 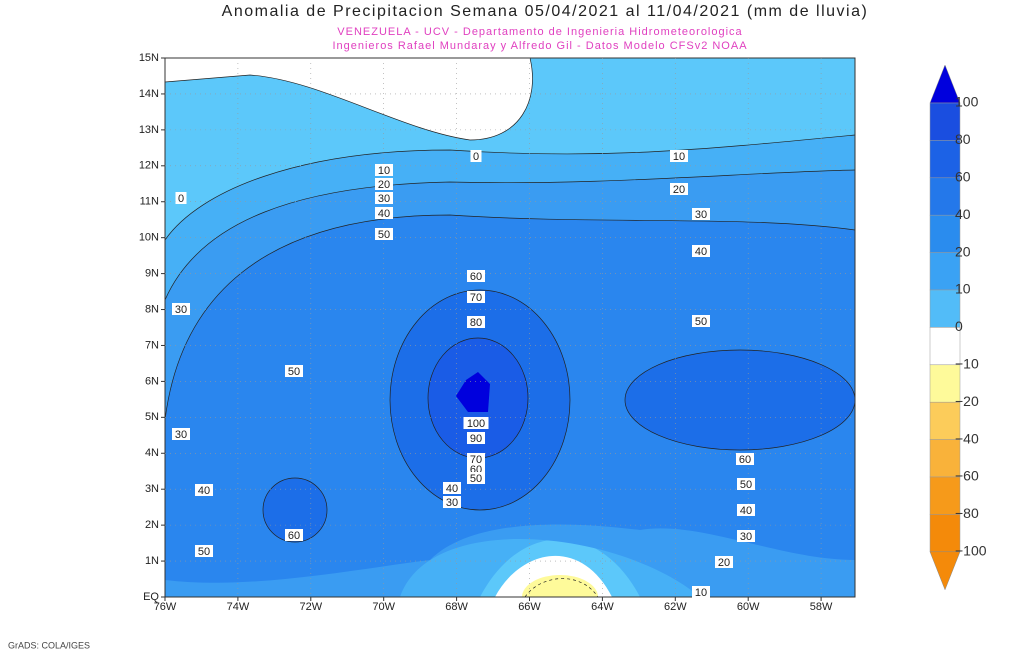 What do you see at coordinates (963, 139) in the screenshot?
I see `colorbar-label: 80` at bounding box center [963, 139].